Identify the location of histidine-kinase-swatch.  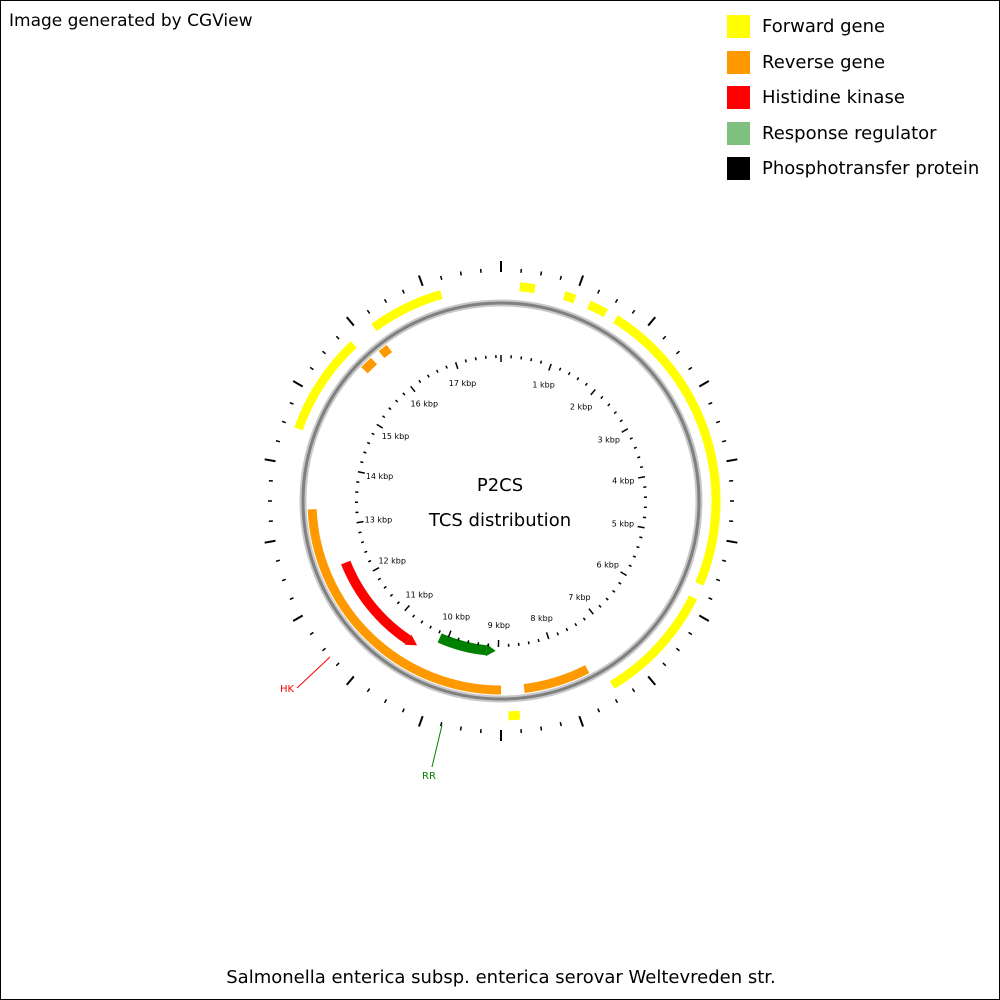
(738, 98).